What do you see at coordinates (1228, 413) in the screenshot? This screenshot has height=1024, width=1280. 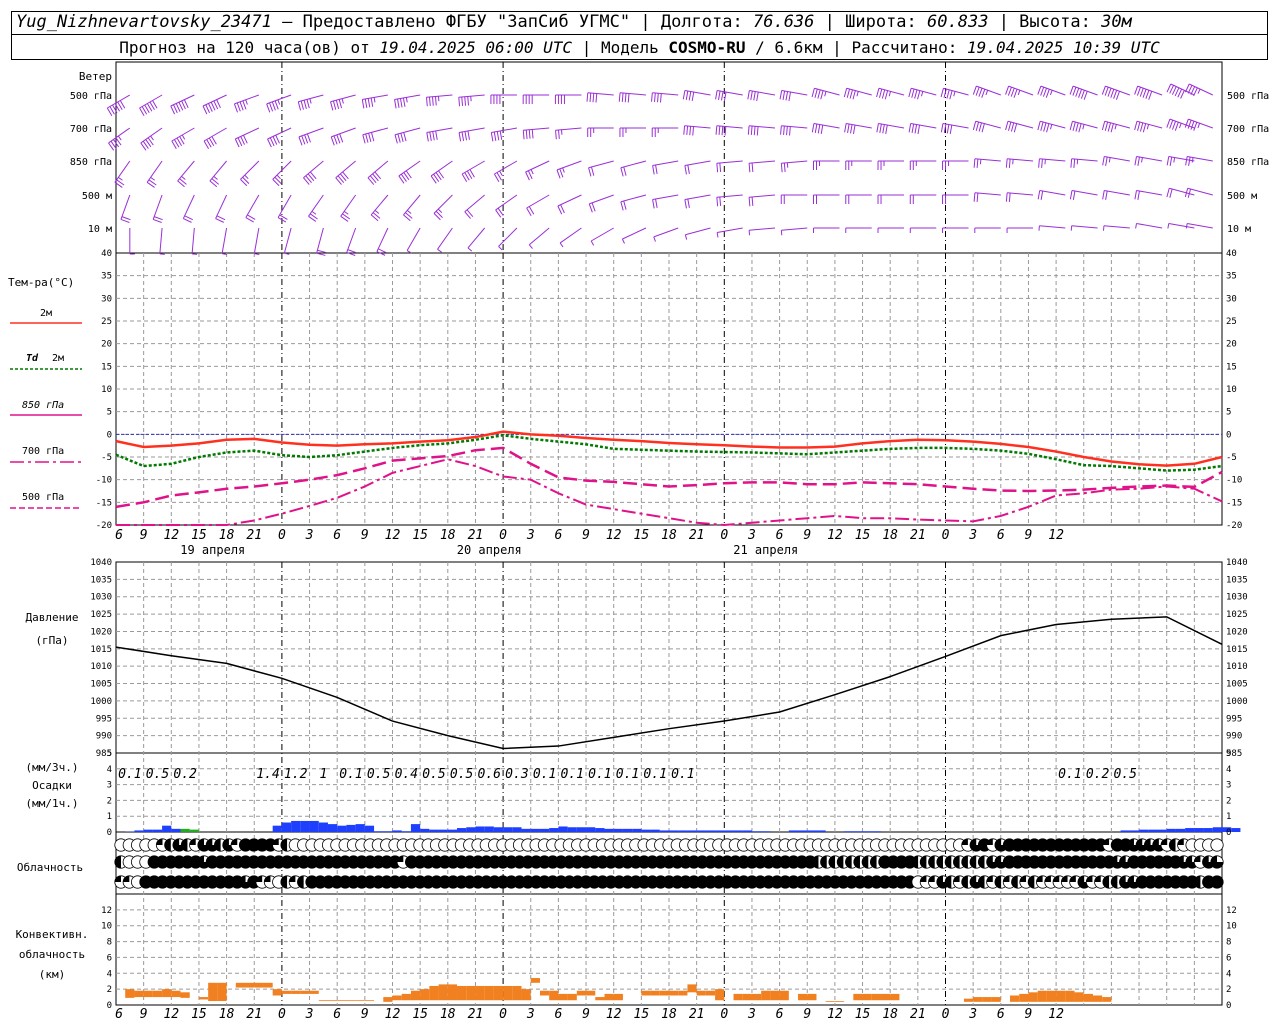 I see `y-tick-right: 5` at bounding box center [1228, 413].